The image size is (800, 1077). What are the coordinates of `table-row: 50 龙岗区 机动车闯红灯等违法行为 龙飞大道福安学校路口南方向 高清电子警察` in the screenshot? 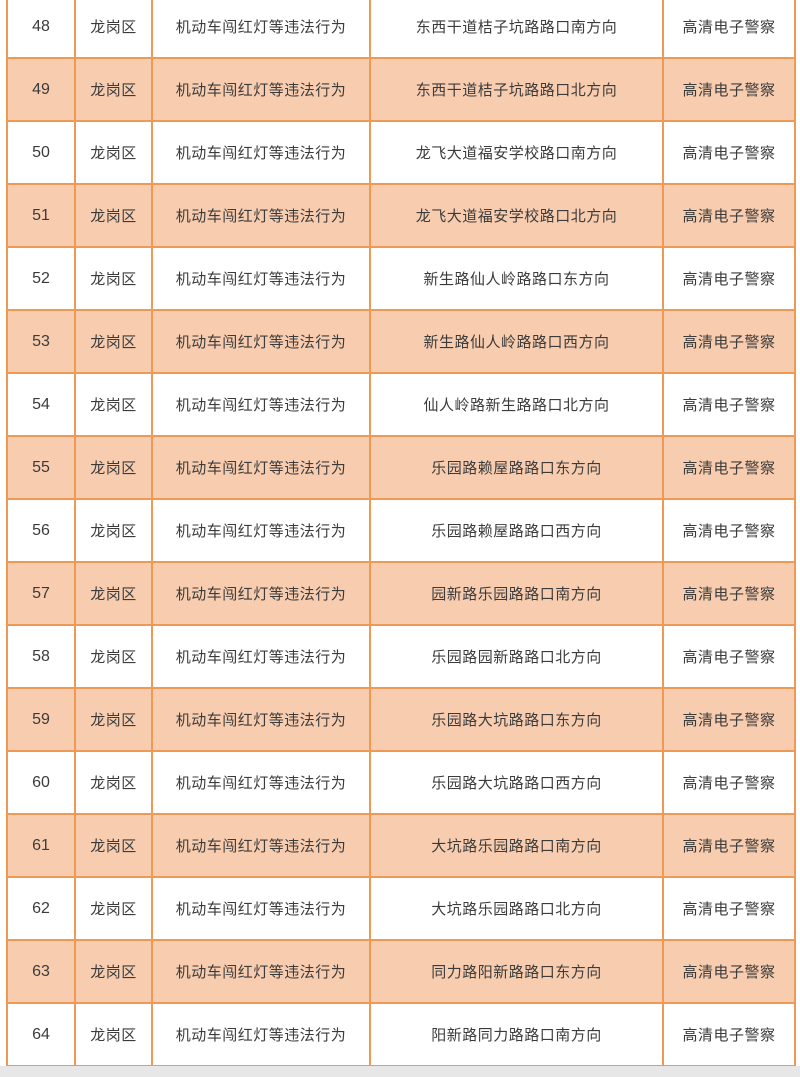 It's located at (401, 152).